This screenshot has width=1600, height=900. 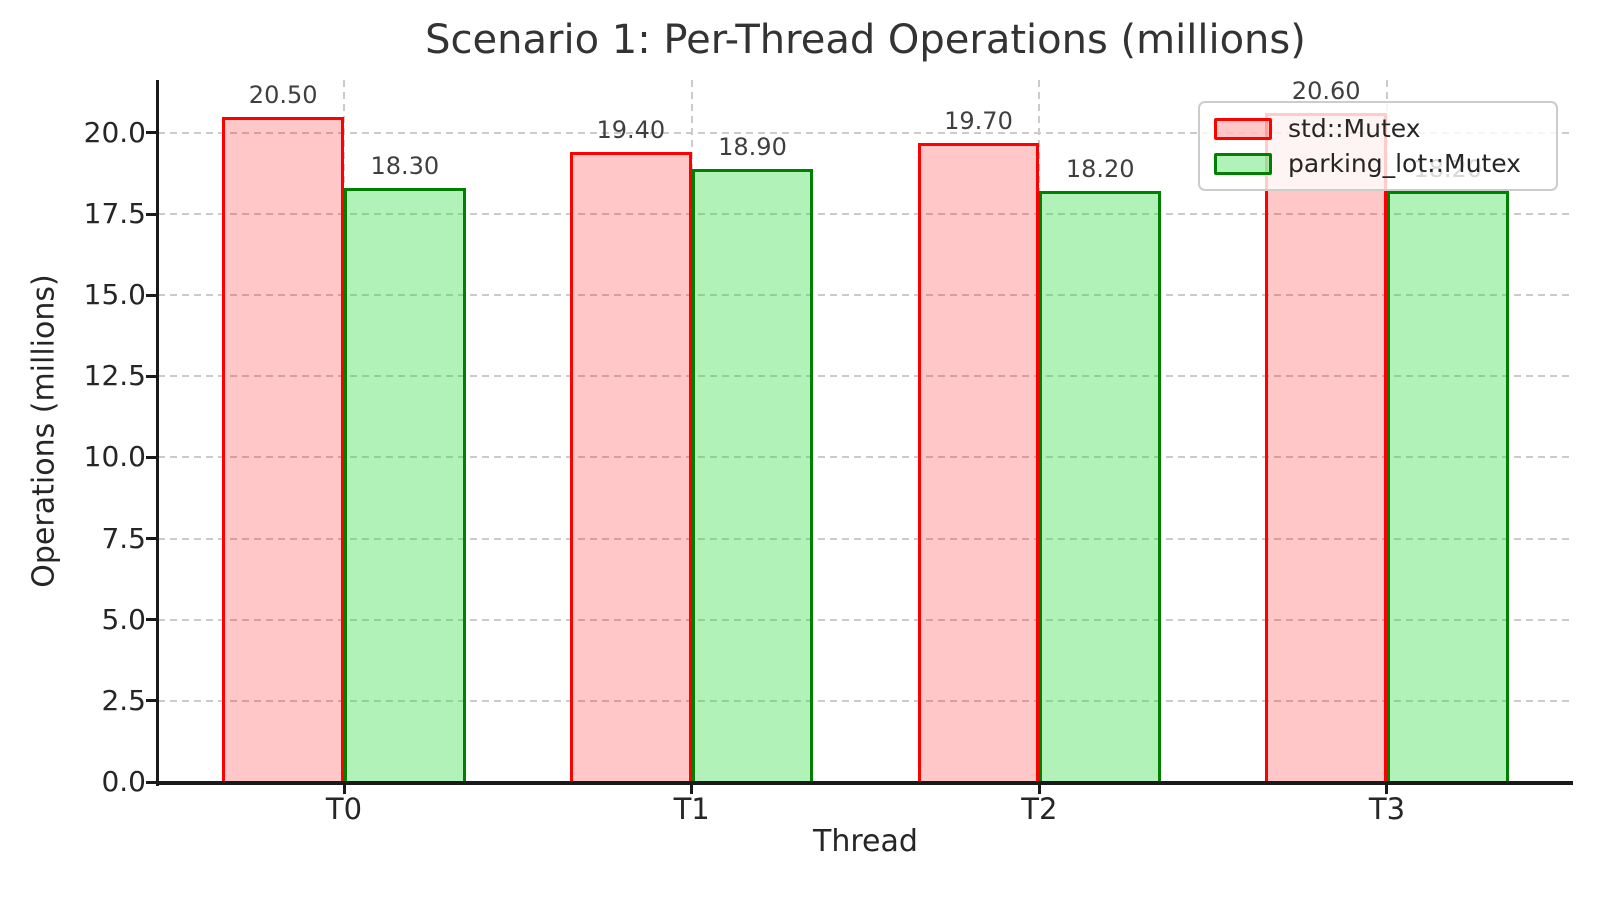 What do you see at coordinates (865, 841) in the screenshot?
I see `x-axis-label: Thread` at bounding box center [865, 841].